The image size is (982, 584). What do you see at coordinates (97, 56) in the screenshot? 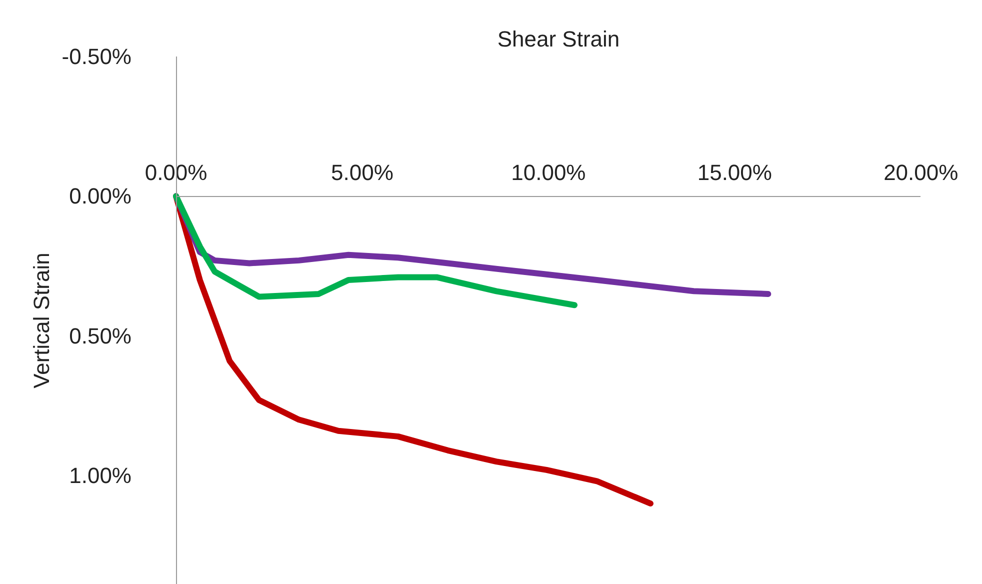
I see `y-tick-label: -0.50%` at bounding box center [97, 56].